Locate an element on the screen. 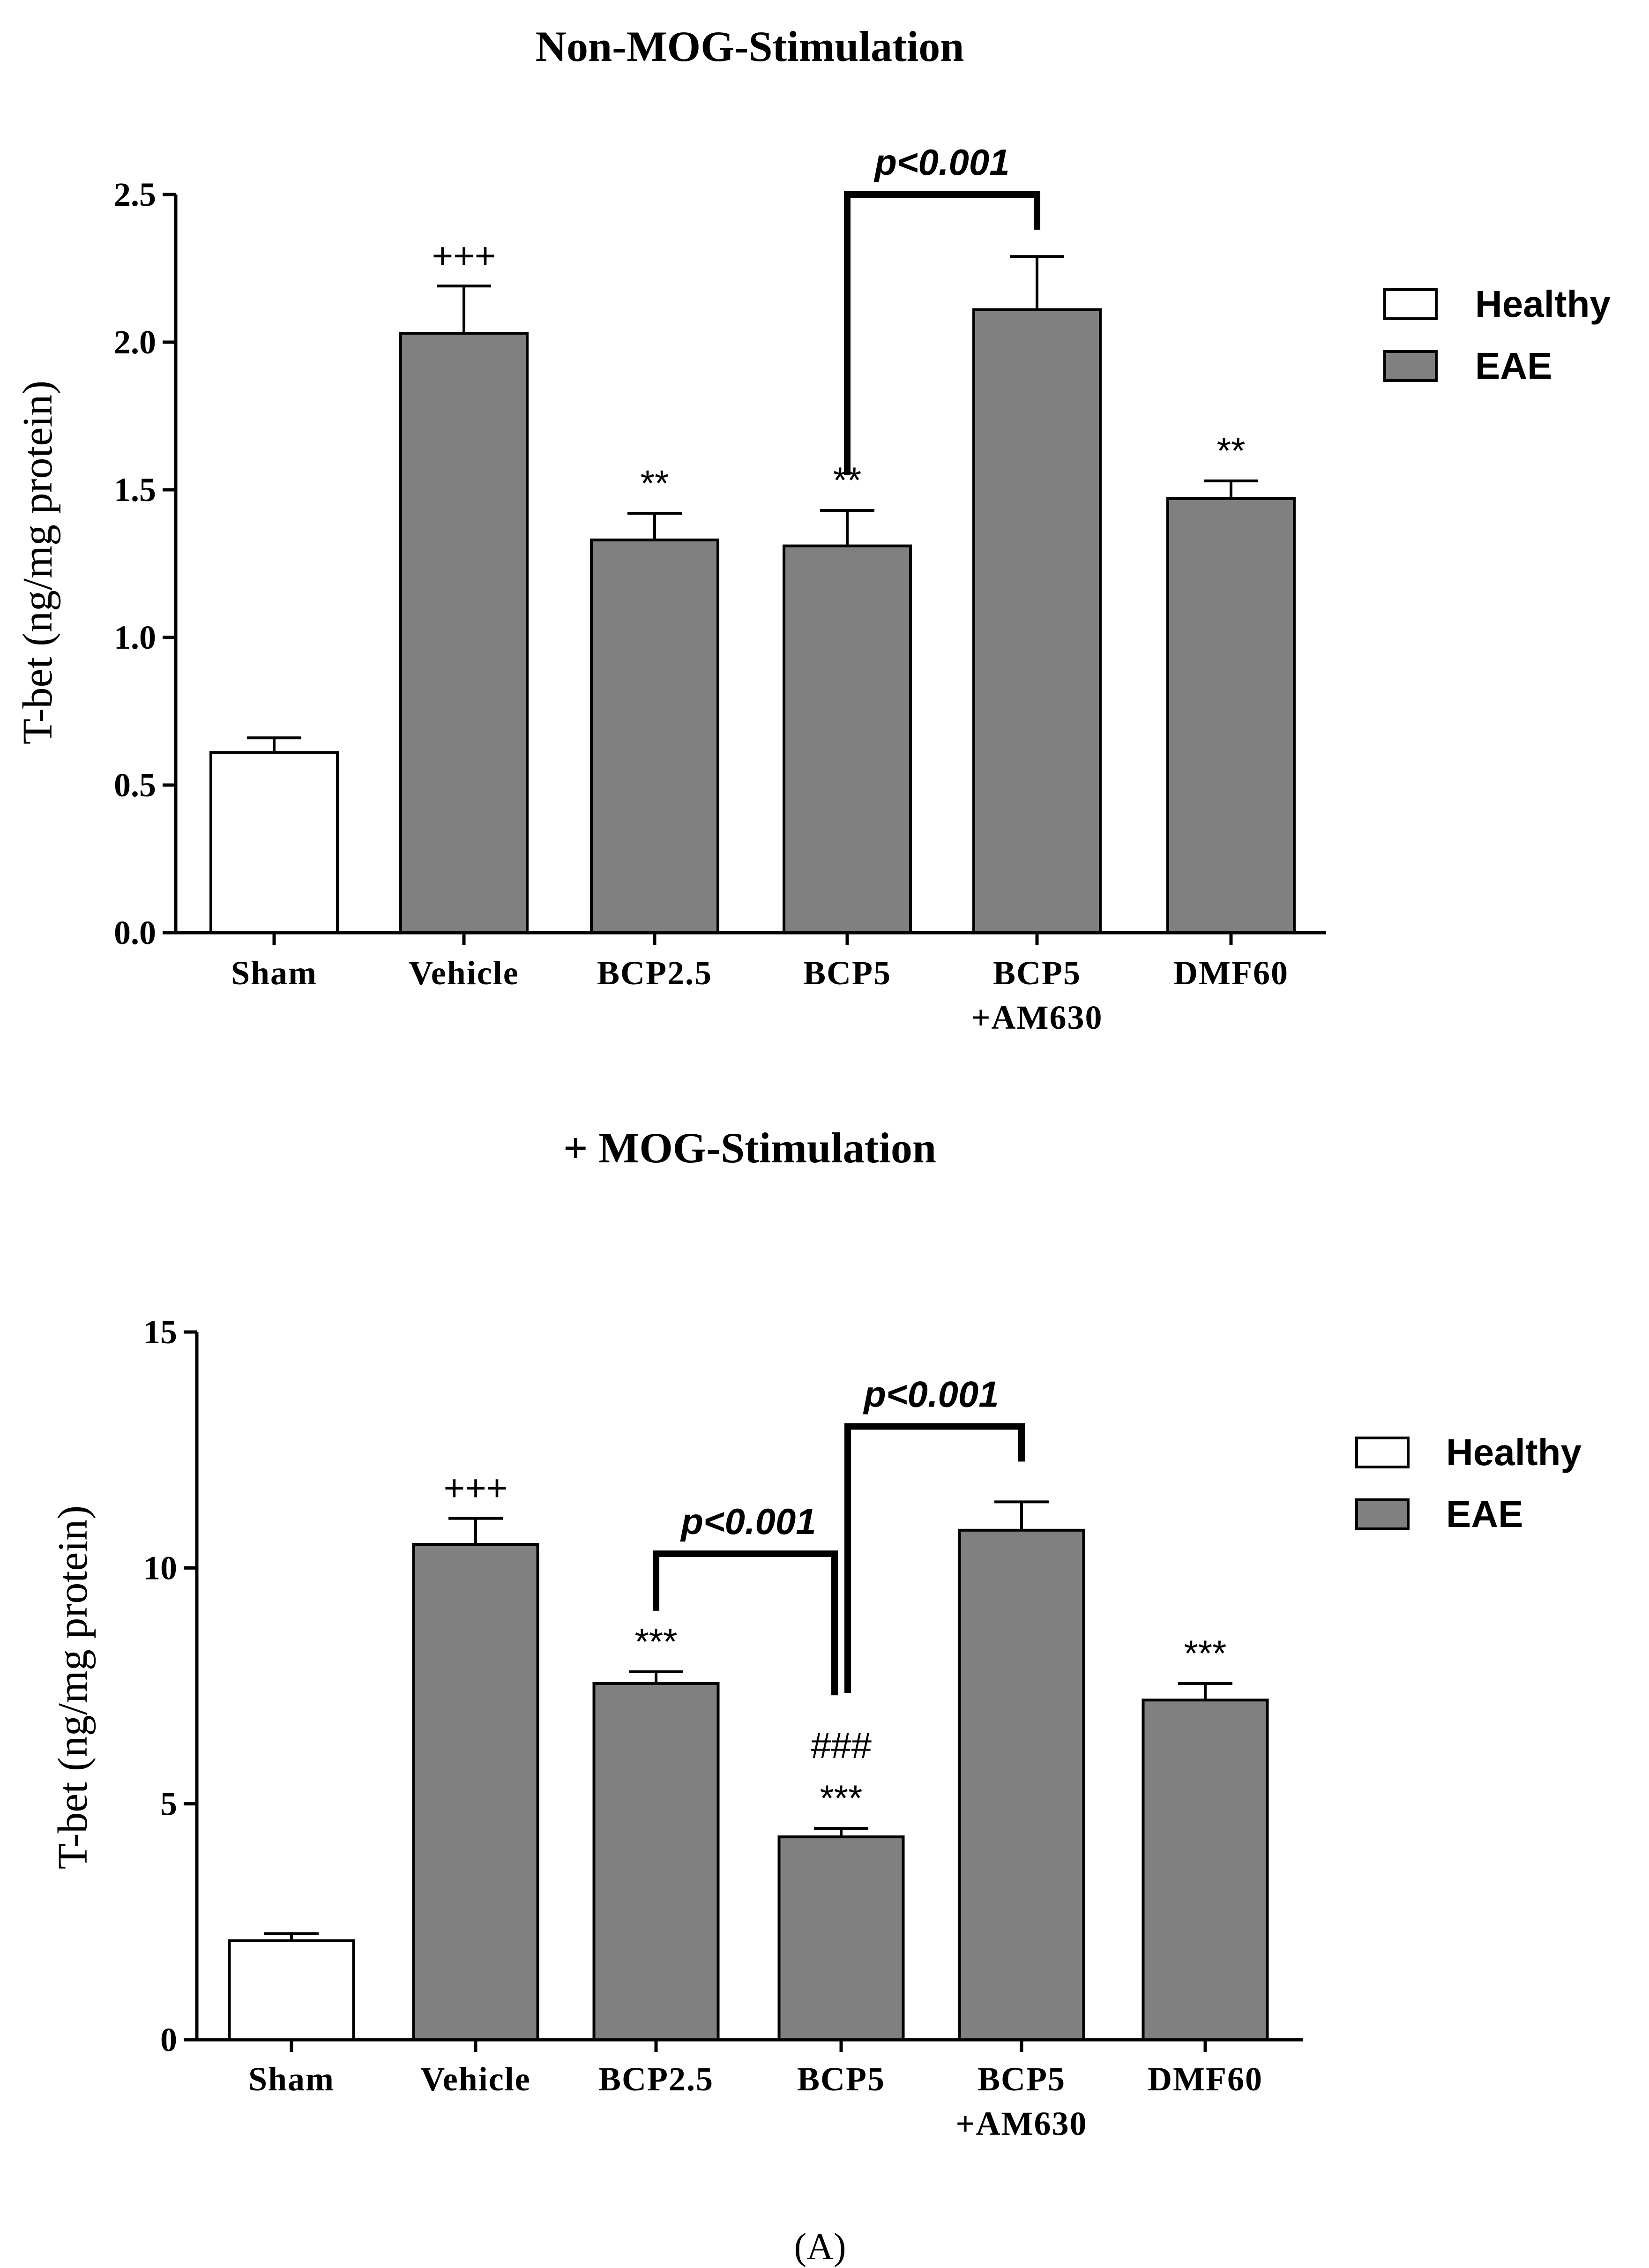 This screenshot has width=1649, height=2268. y-tick-label: 0.0 is located at coordinates (135, 933).